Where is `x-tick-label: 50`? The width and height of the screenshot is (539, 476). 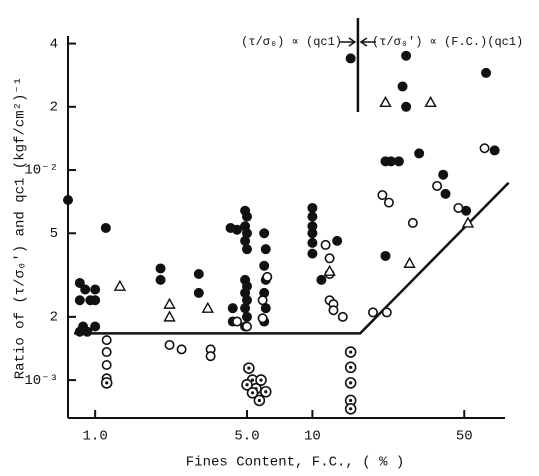
x-tick-label: 50 is located at coordinates (464, 437).